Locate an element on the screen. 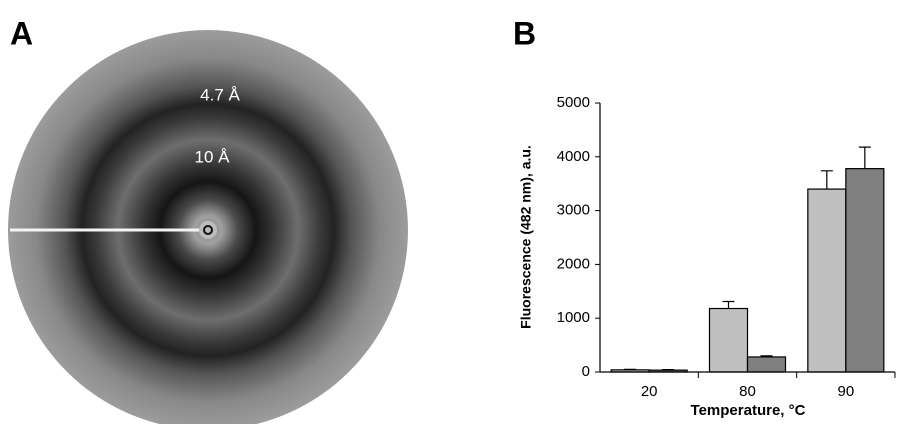 This screenshot has height=424, width=898. x-tick-label: 90 is located at coordinates (845, 391).